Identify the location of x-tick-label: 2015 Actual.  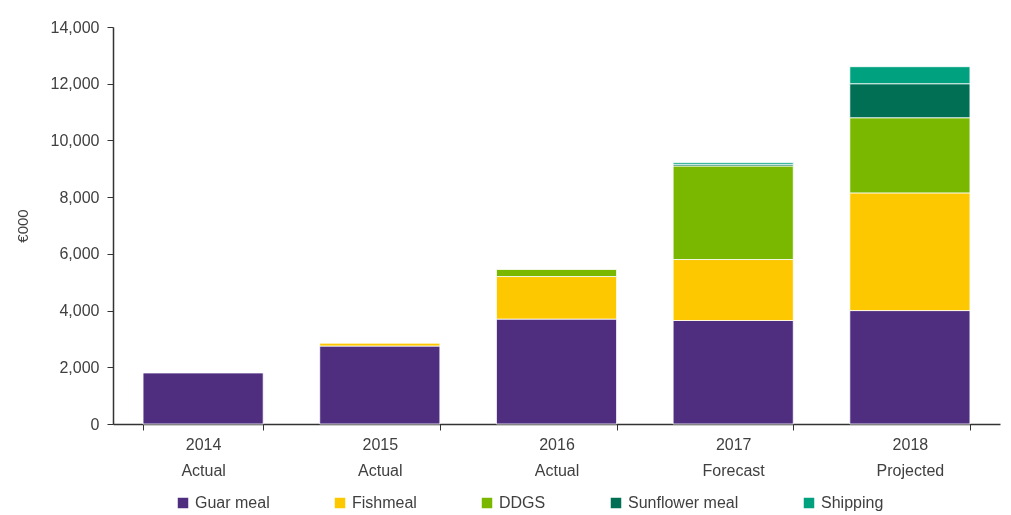
(380, 457).